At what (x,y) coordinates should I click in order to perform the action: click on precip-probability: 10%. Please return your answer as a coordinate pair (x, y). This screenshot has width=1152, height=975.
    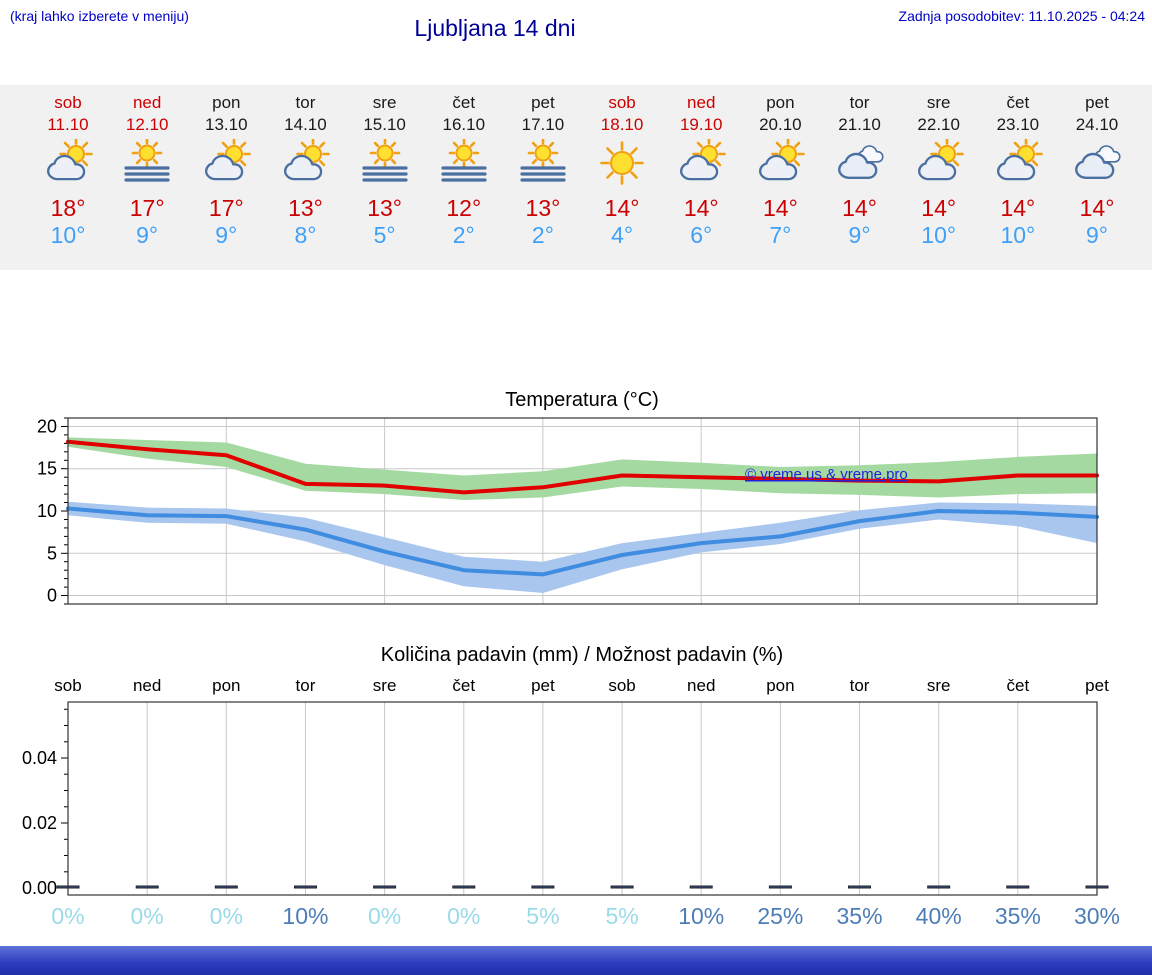
    Looking at the image, I should click on (305, 916).